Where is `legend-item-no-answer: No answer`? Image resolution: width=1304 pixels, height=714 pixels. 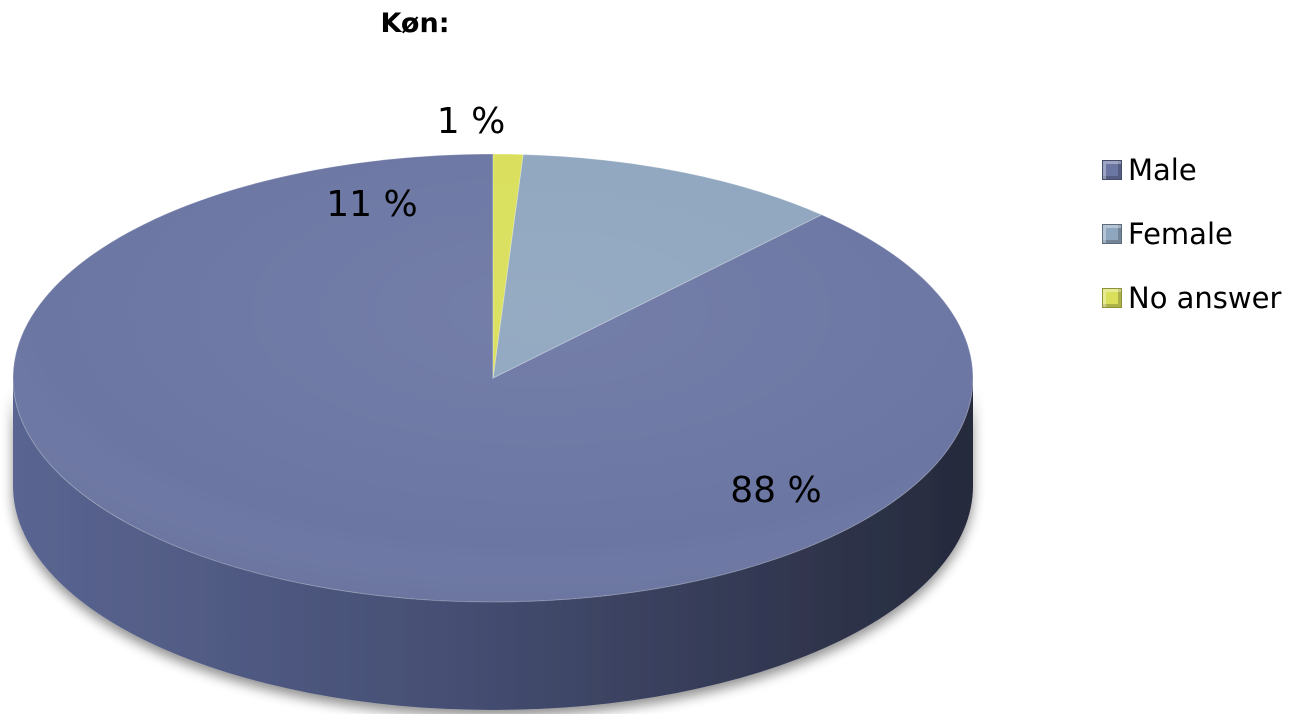
legend-item-no-answer: No answer is located at coordinates (1191, 298).